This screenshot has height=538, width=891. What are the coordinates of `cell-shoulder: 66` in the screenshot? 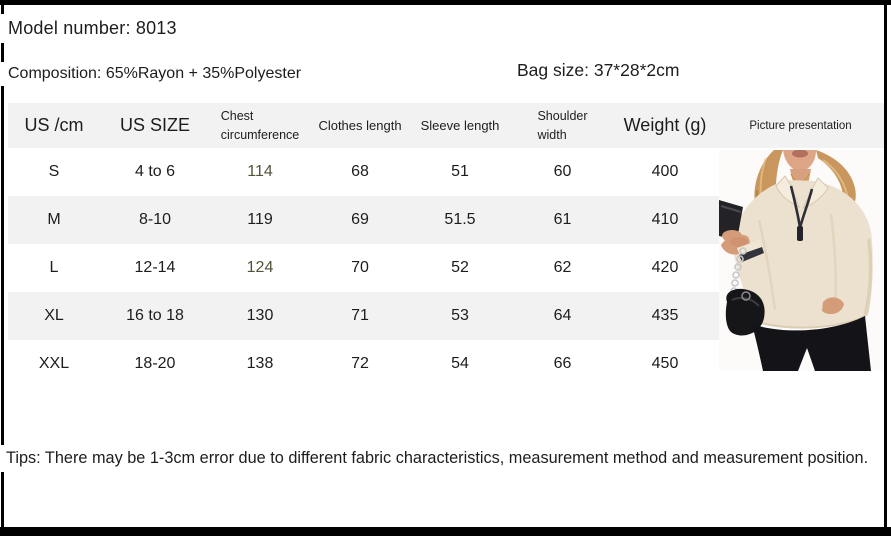 It's located at (562, 363).